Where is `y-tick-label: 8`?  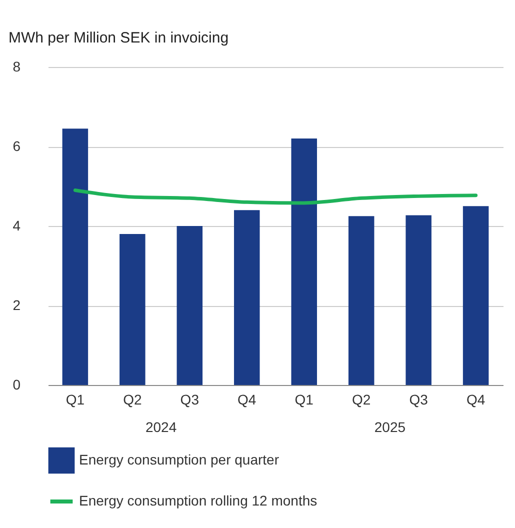 y-tick-label: 8 is located at coordinates (16, 66).